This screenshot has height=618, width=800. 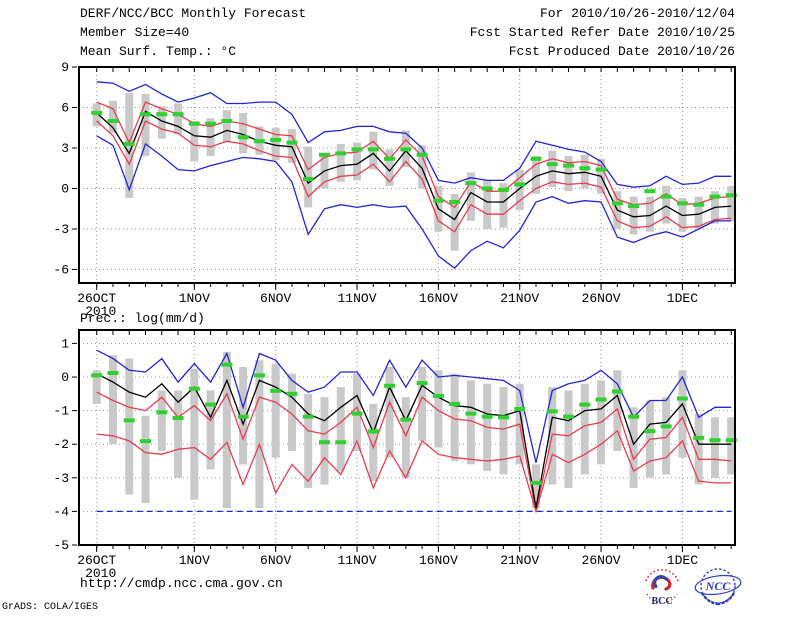 What do you see at coordinates (61, 511) in the screenshot?
I see `precip-chart-ytick-label: -4` at bounding box center [61, 511].